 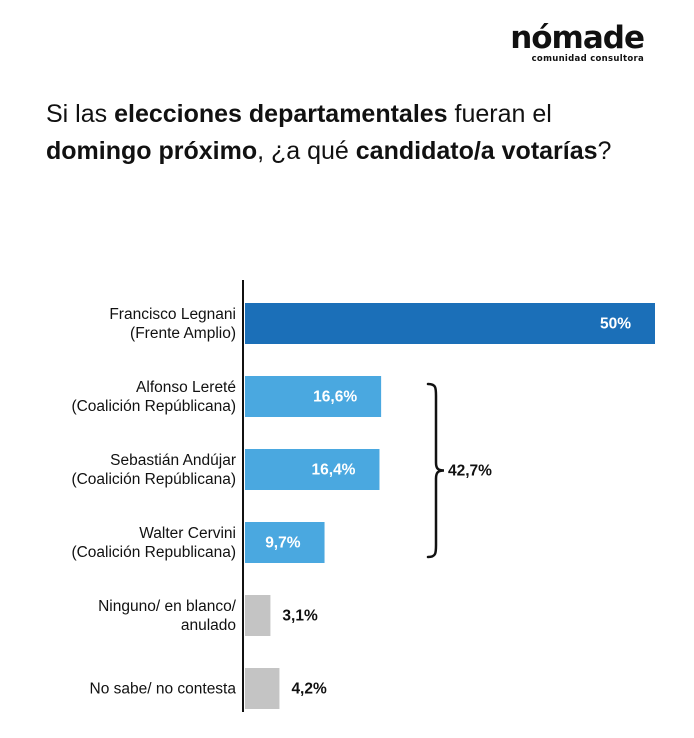 What do you see at coordinates (281, 114) in the screenshot?
I see `question-part-bold: elecciones departamentales` at bounding box center [281, 114].